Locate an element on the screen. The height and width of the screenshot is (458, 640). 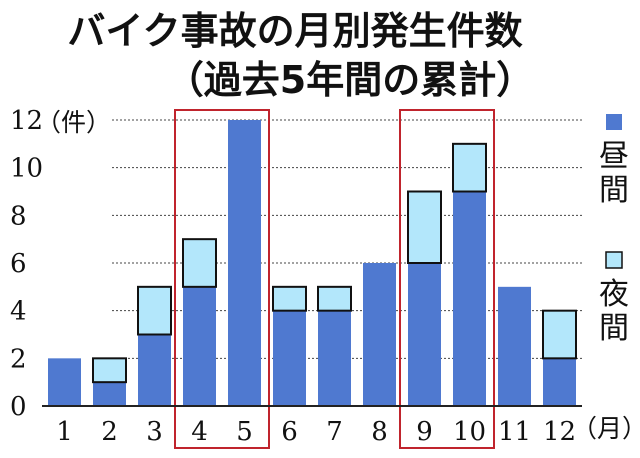
x-axis-unit-label: （月） is located at coordinates (606, 428).